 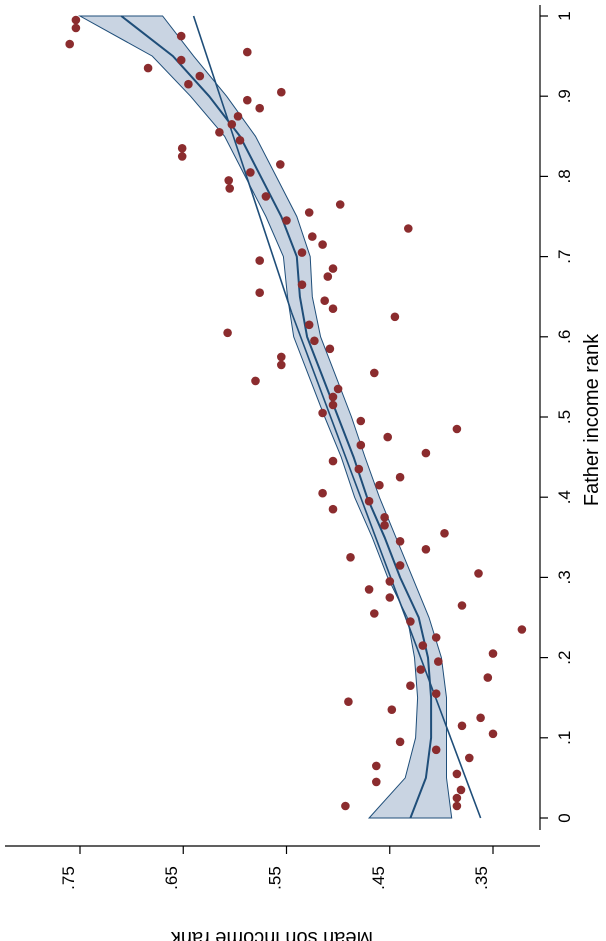 I want to click on x-tick-label: .2, so click(x=564, y=658).